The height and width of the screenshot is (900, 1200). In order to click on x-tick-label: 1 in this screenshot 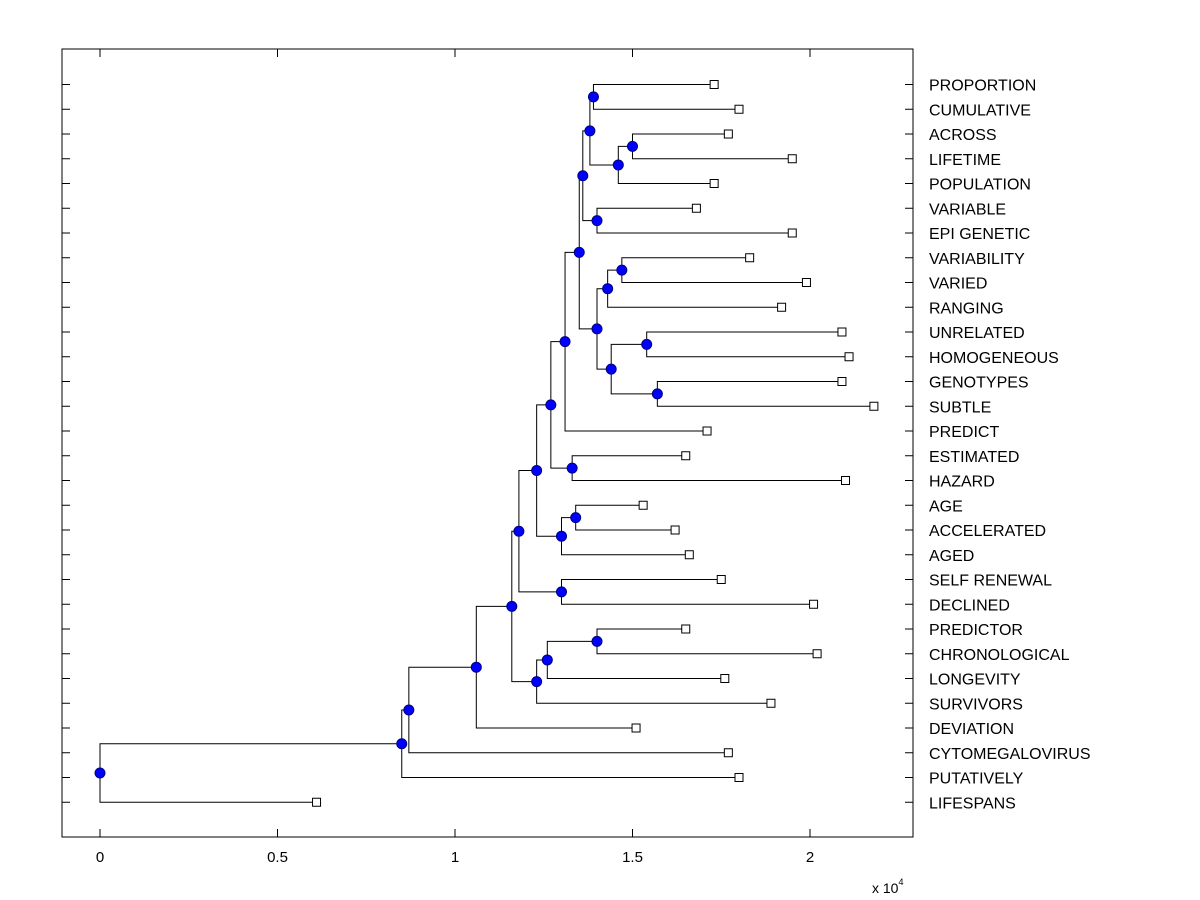, I will do `click(455, 857)`.